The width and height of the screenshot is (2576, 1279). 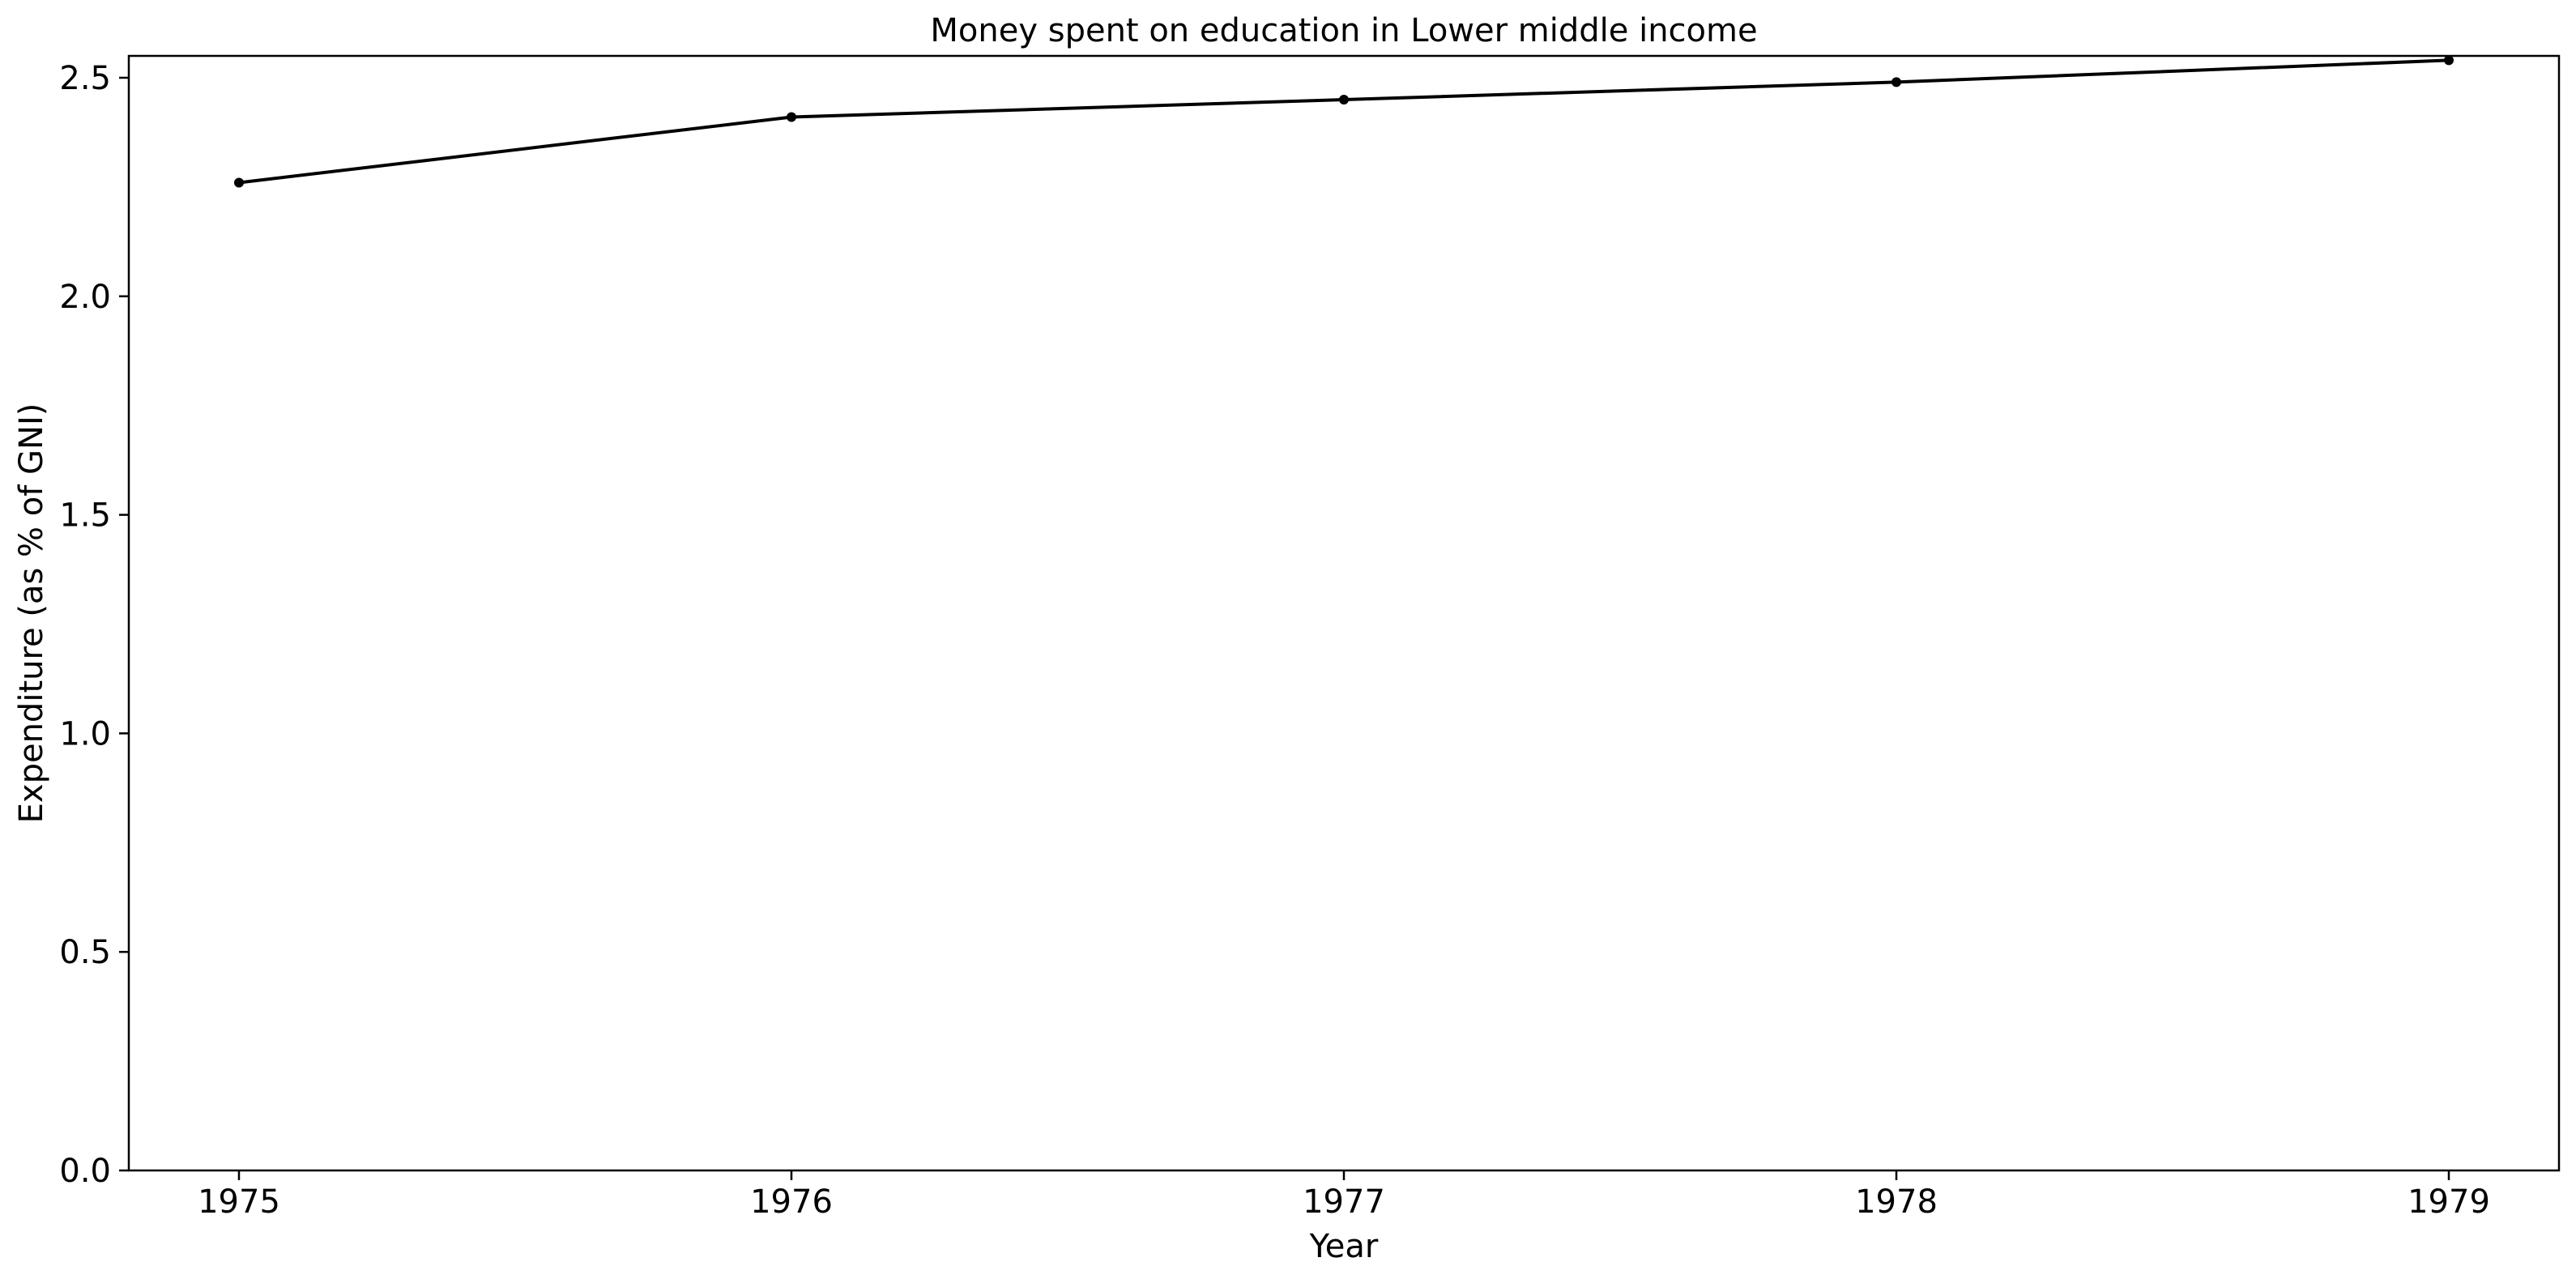 What do you see at coordinates (792, 1202) in the screenshot?
I see `x-tick-label: 1976` at bounding box center [792, 1202].